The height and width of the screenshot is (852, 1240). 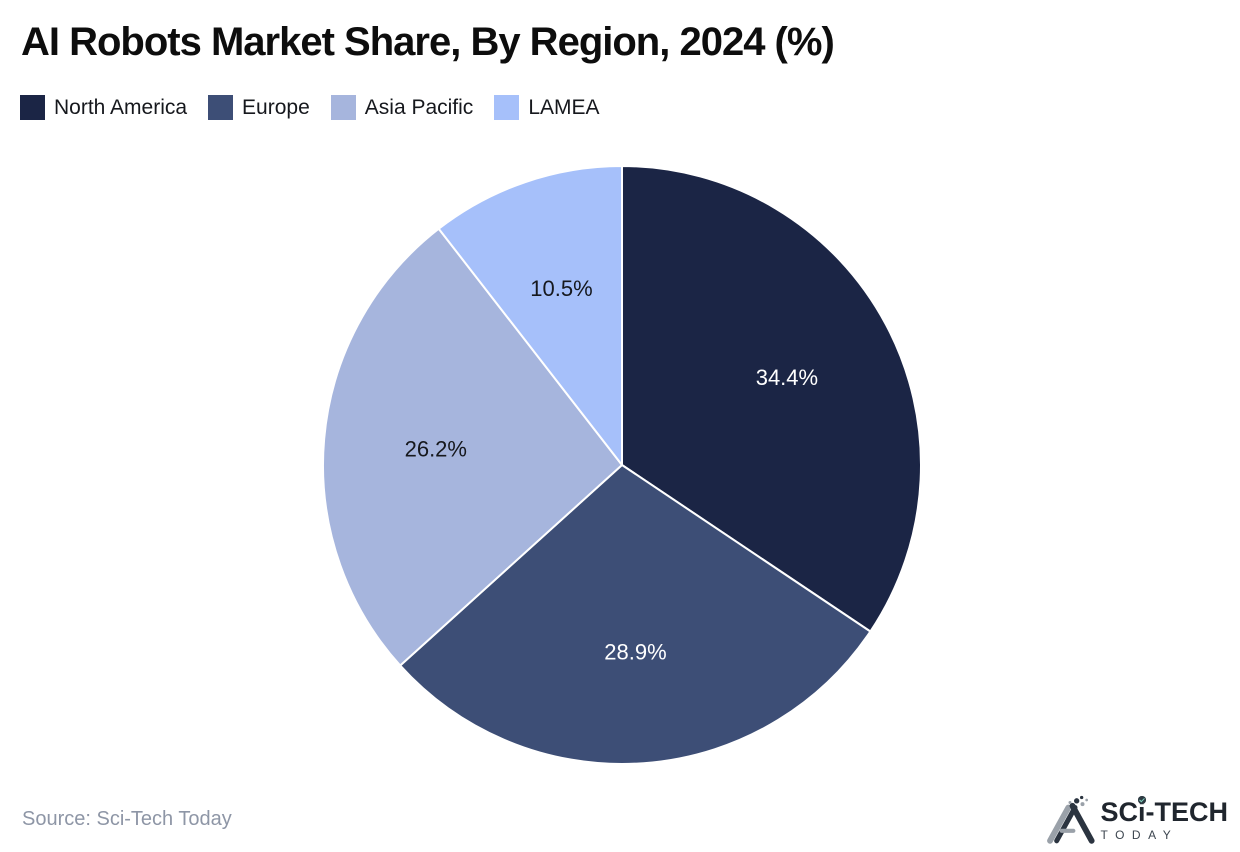 I want to click on pie-slice-value-label: 26.2%, so click(x=436, y=449).